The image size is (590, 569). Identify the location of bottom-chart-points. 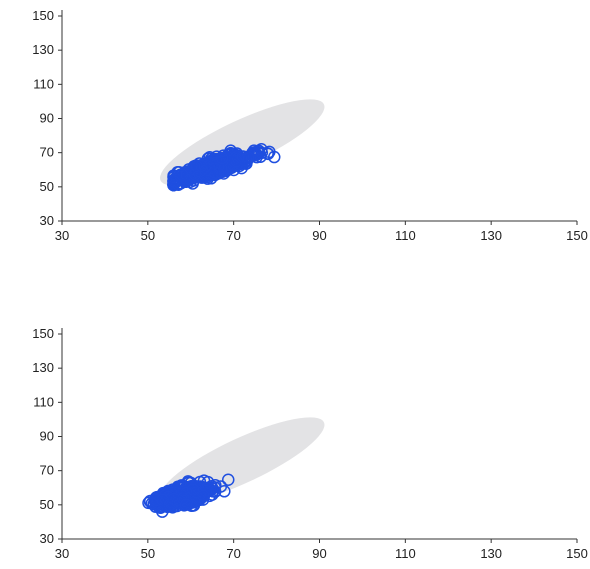
(188, 495).